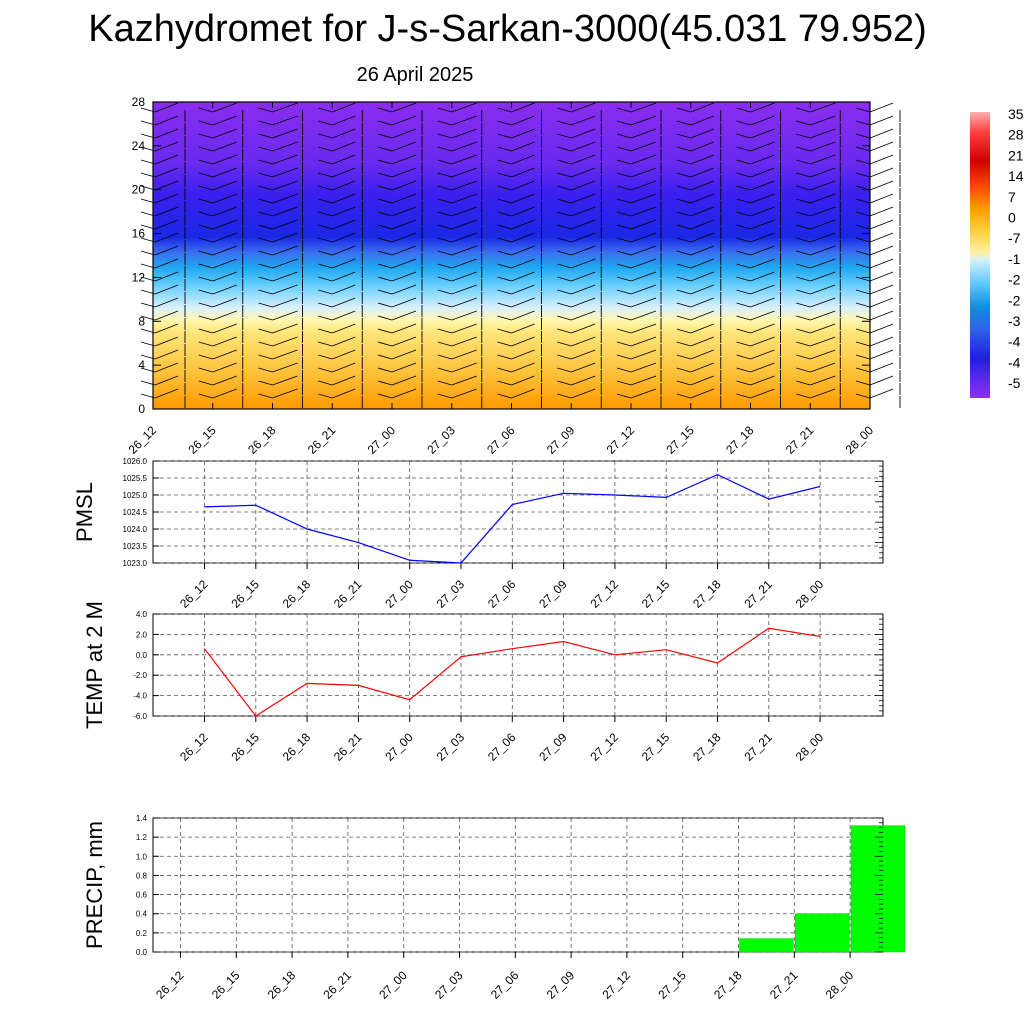 The image size is (1024, 1024). What do you see at coordinates (135, 495) in the screenshot?
I see `pmsl-y-tick-label: 1025.0` at bounding box center [135, 495].